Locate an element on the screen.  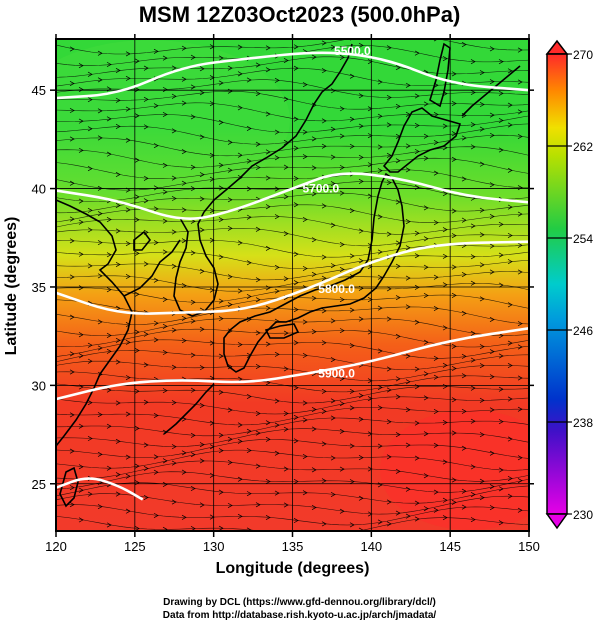
contour-label: 5800.0 is located at coordinates (336, 289).